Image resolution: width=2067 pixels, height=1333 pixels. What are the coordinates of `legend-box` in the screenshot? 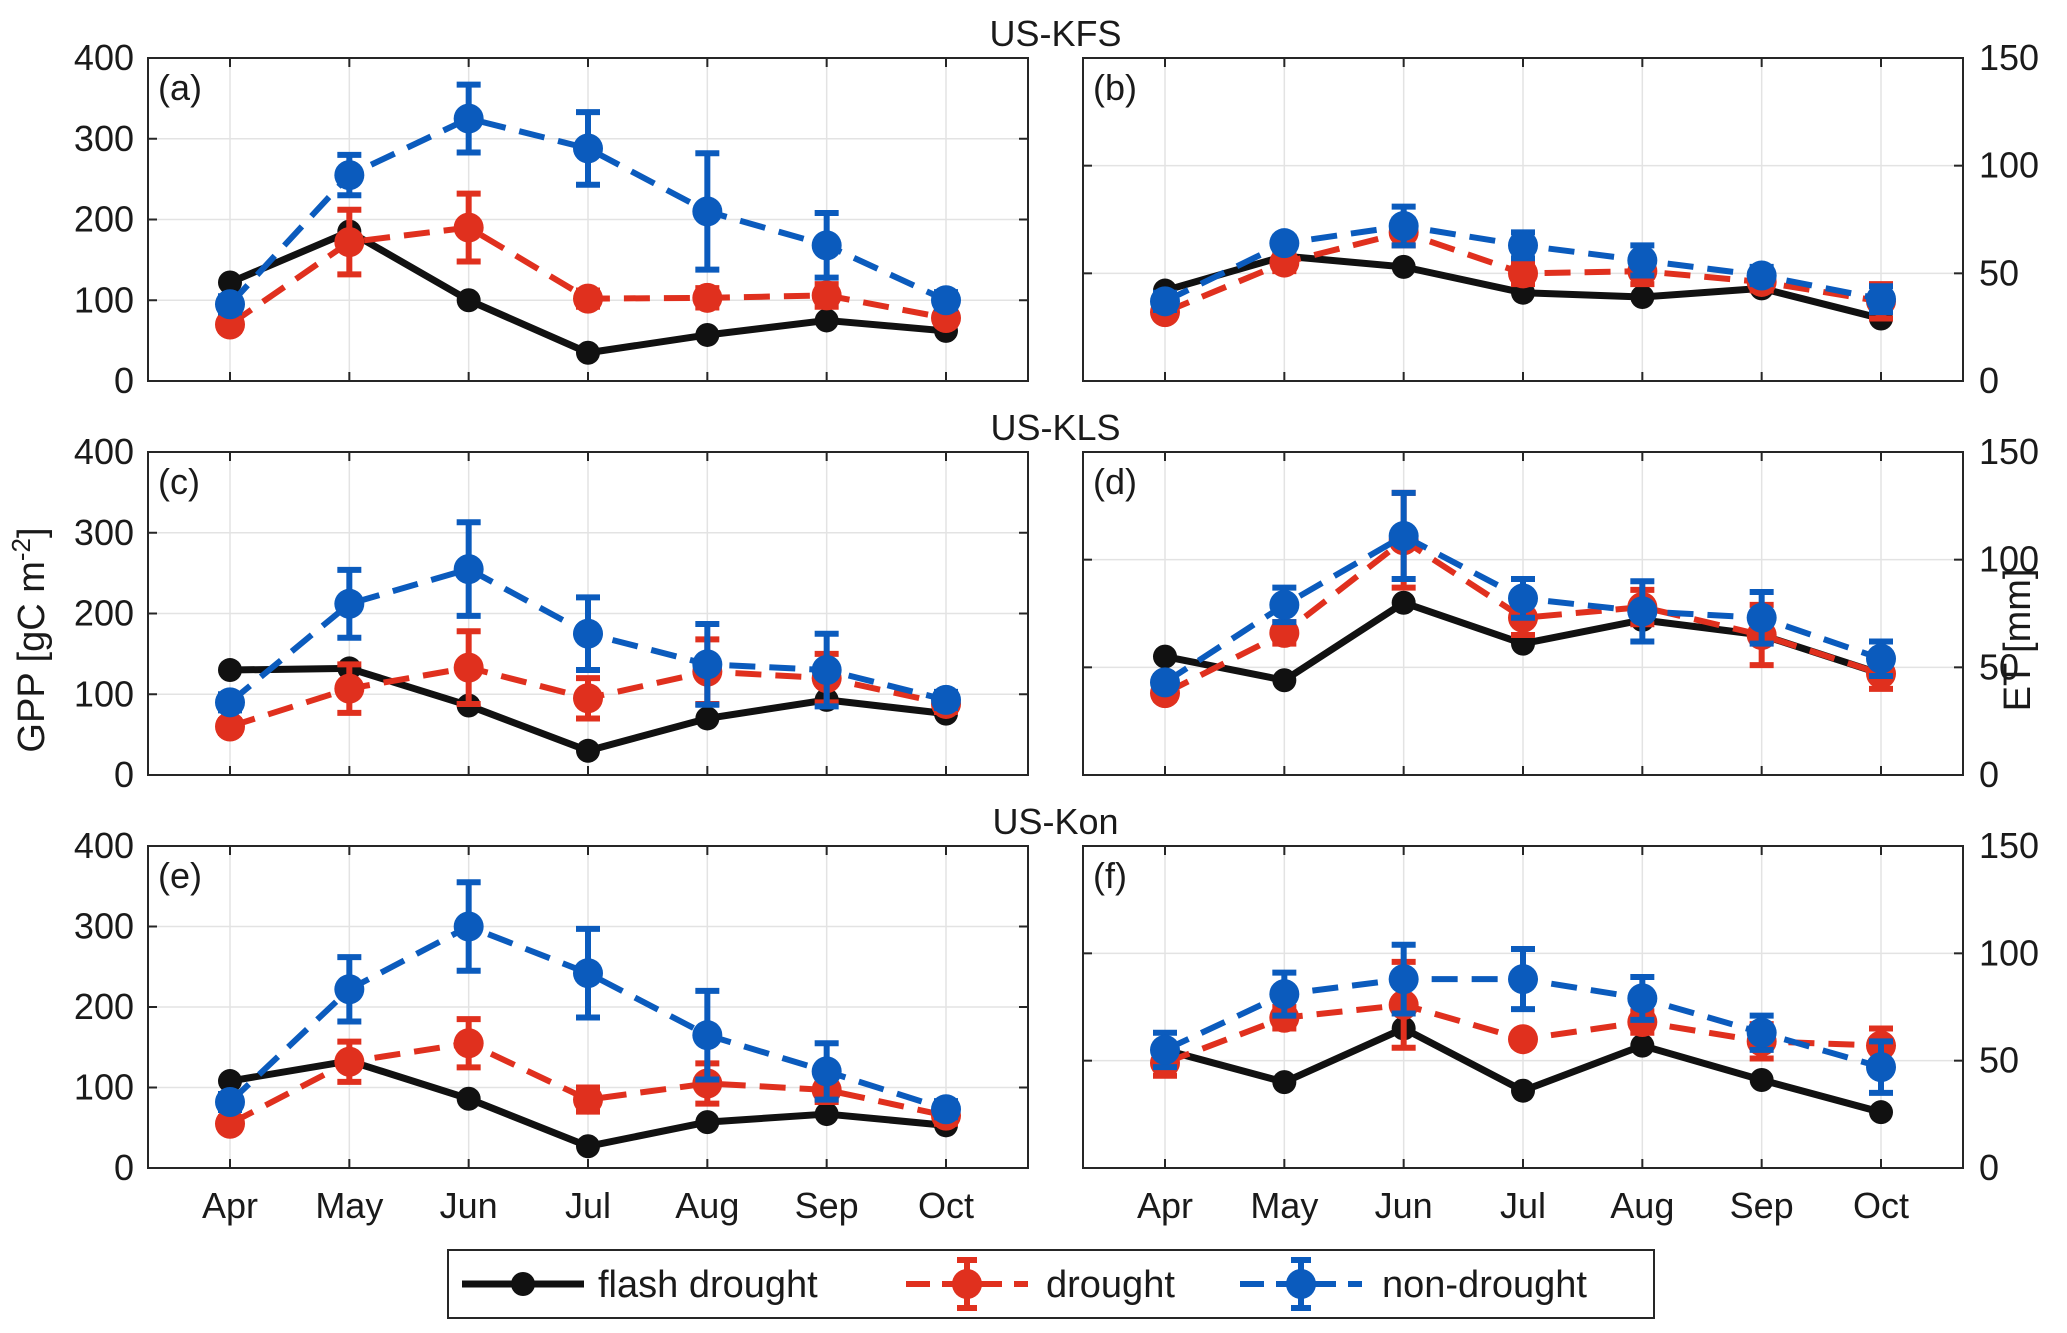 It's located at (1051, 1284).